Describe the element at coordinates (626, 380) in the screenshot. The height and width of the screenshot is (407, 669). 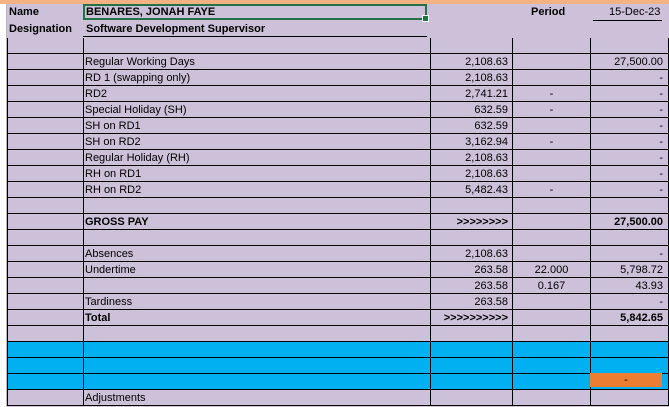
I see `adjustment-total-cell: -` at that location.